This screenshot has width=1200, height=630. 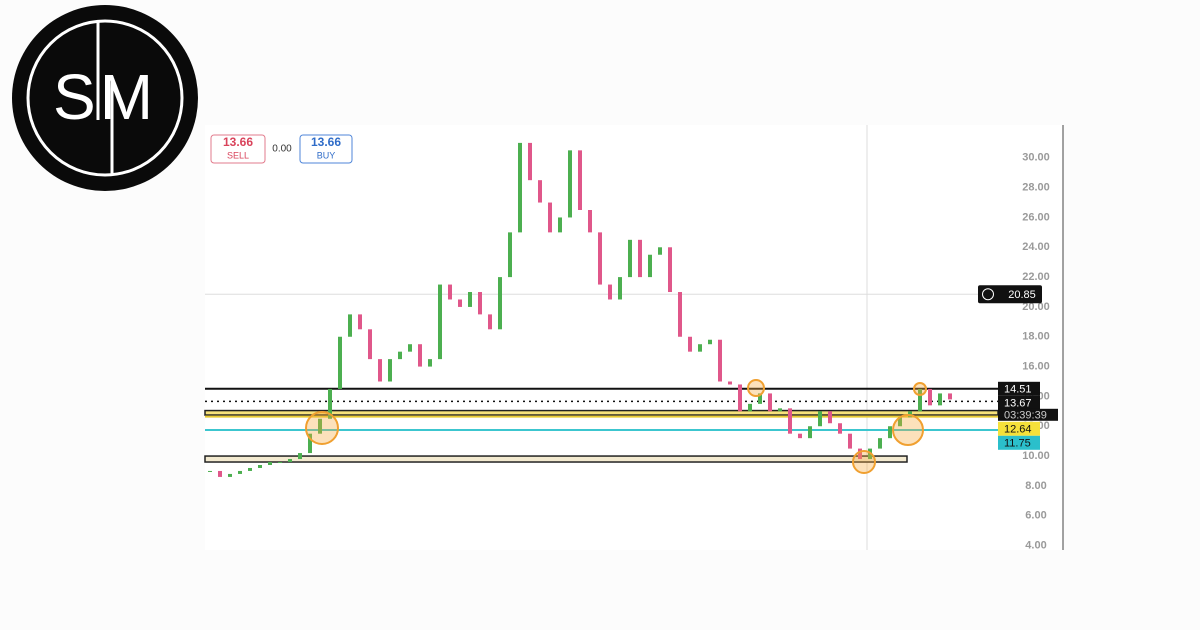 I want to click on crosshair-icon, so click(x=988, y=294).